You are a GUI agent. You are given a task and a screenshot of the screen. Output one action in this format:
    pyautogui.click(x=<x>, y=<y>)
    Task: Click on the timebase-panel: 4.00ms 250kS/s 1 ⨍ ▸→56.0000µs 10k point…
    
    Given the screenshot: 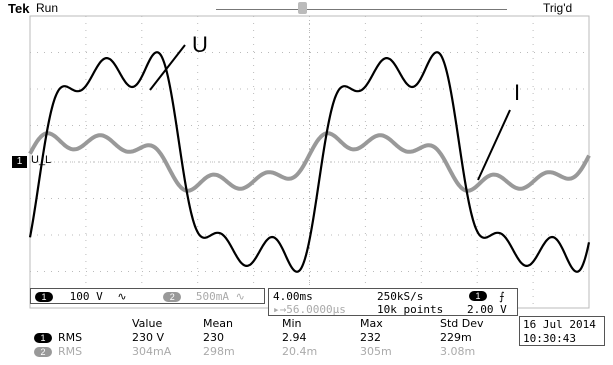 What is the action you would take?
    pyautogui.click(x=393, y=302)
    